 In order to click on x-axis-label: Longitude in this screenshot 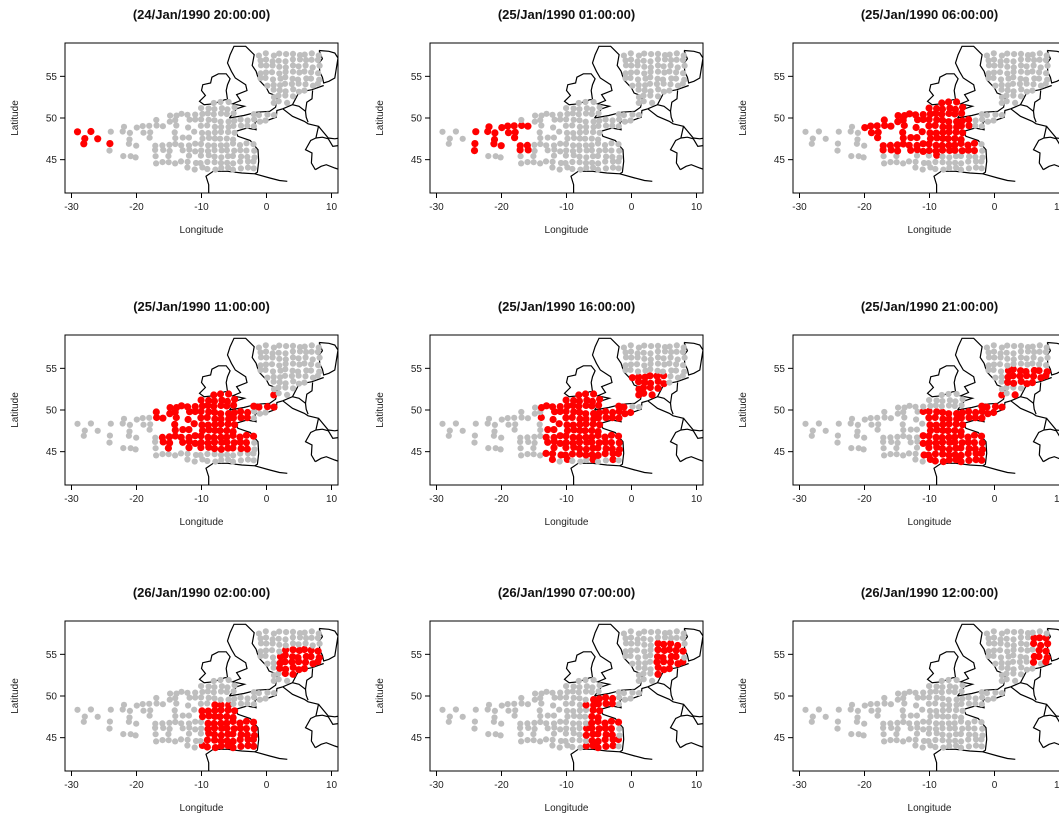, I will do `click(202, 230)`.